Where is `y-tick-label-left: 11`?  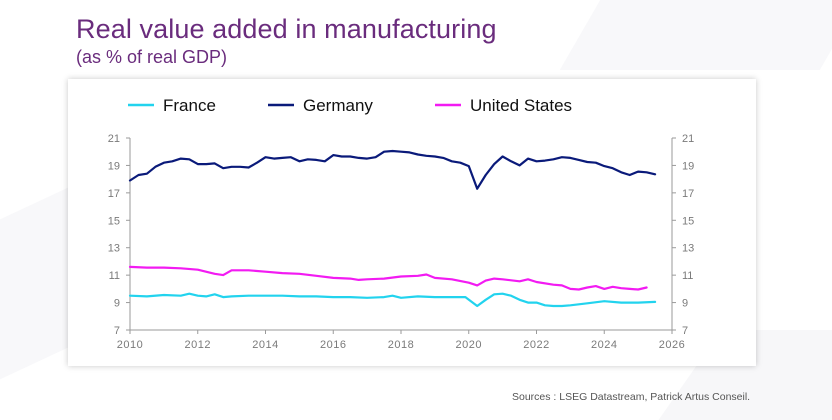 y-tick-label-left: 11 is located at coordinates (114, 276).